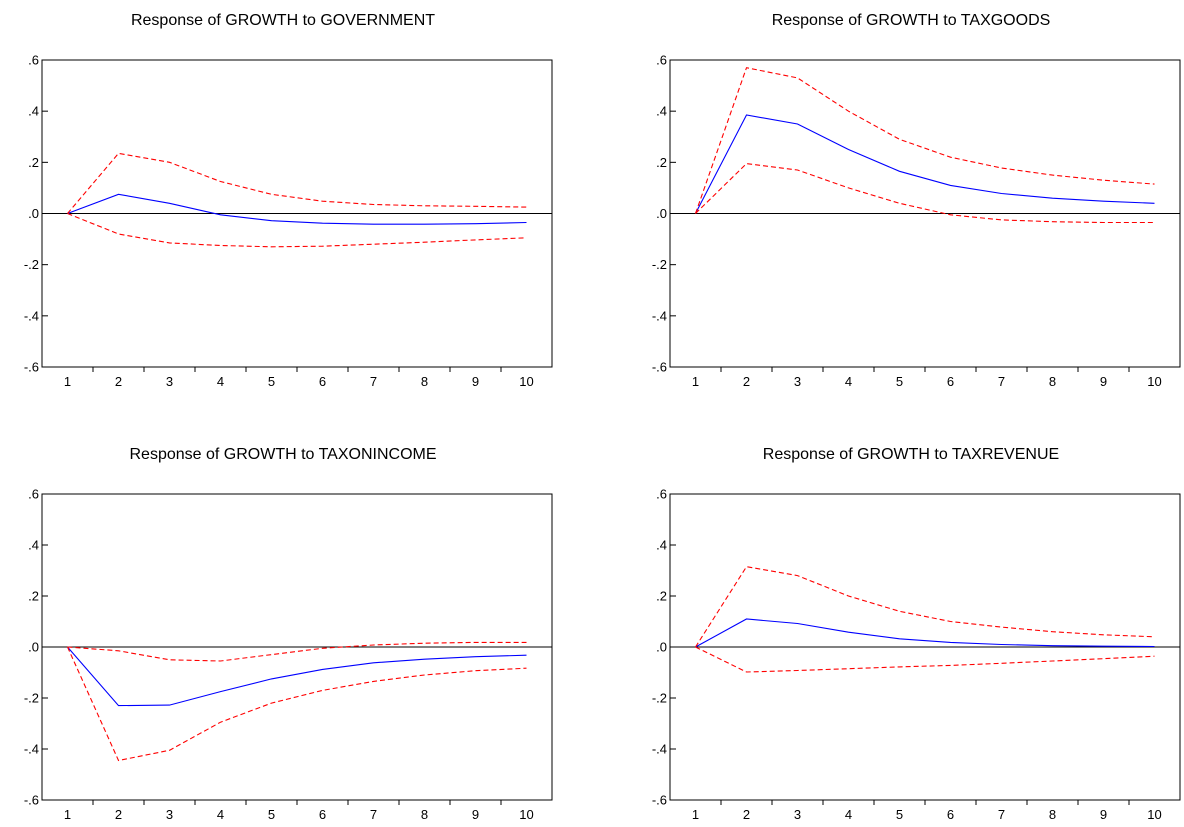  I want to click on chart-title: Response of GROWTH to TAXONINCOME, so click(282, 454).